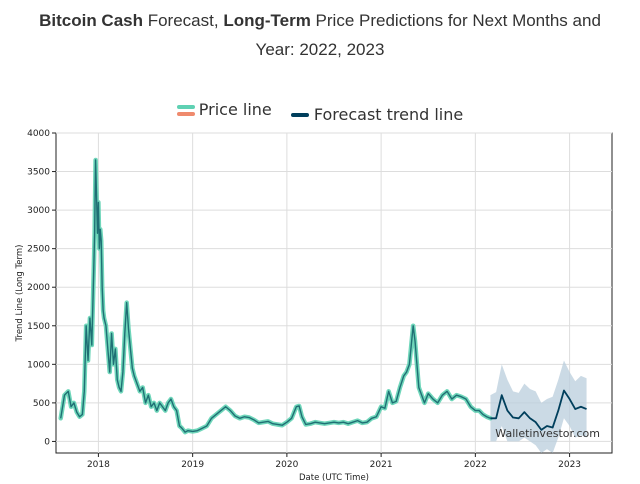  I want to click on forecast-band-area, so click(538, 406).